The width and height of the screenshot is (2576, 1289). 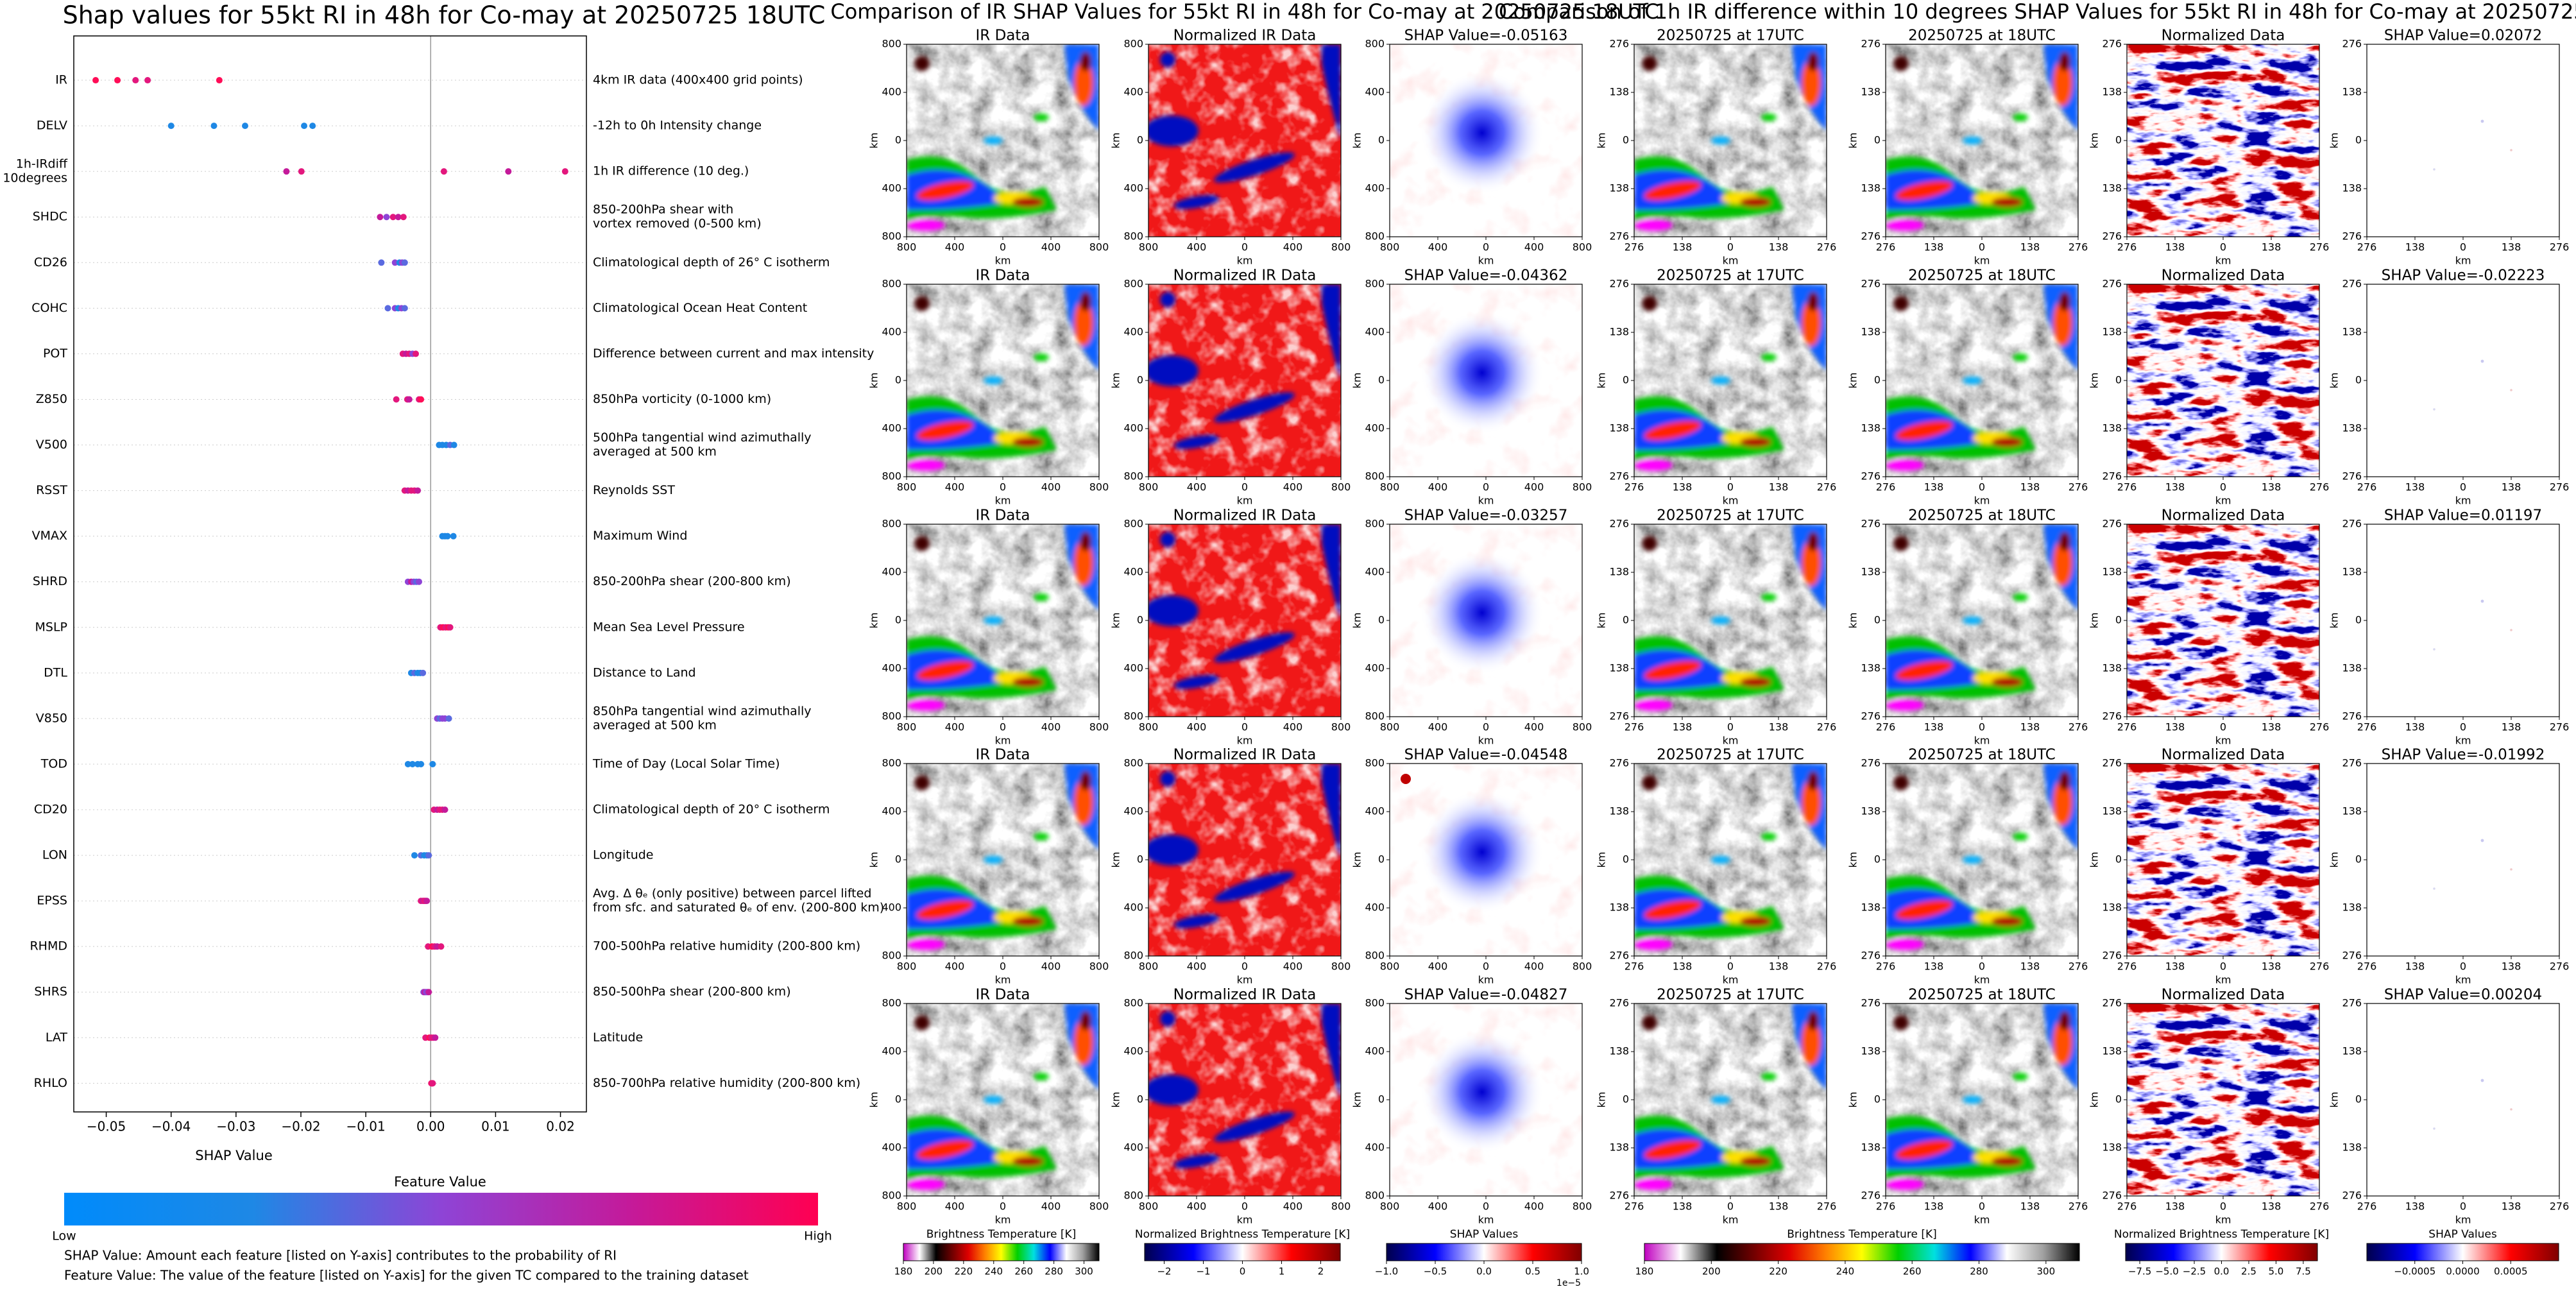 I want to click on panel-title: 20250725 at 18UTC, so click(x=1982, y=755).